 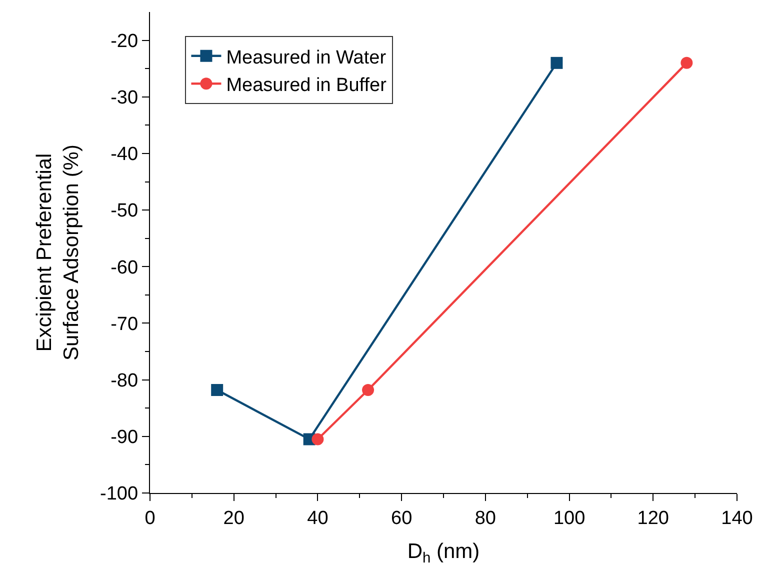 What do you see at coordinates (443, 553) in the screenshot?
I see `x-axis-title: D$_{h}$ (nm)` at bounding box center [443, 553].